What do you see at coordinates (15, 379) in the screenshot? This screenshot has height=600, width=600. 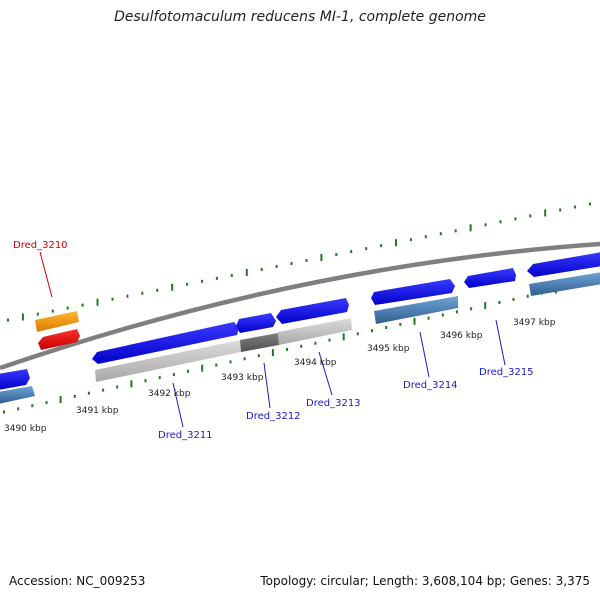 I see `cds-arrow-left` at bounding box center [15, 379].